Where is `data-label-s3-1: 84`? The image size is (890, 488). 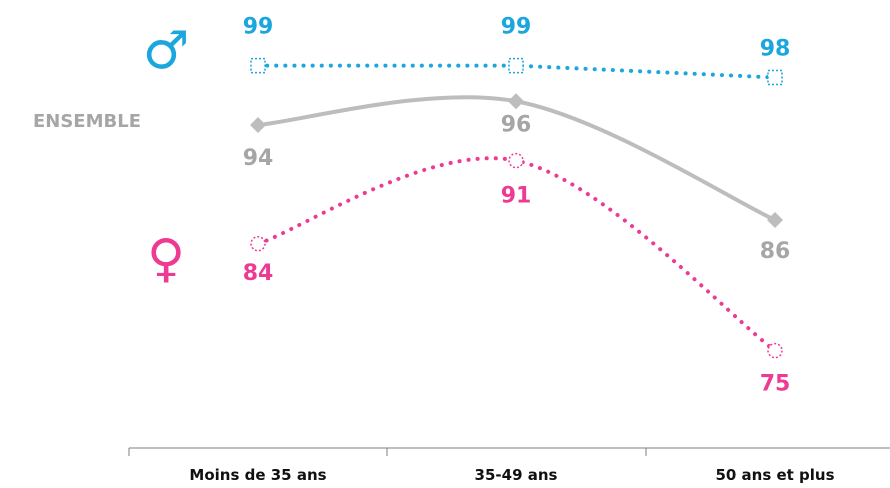
data-label-s3-1: 84 is located at coordinates (258, 273).